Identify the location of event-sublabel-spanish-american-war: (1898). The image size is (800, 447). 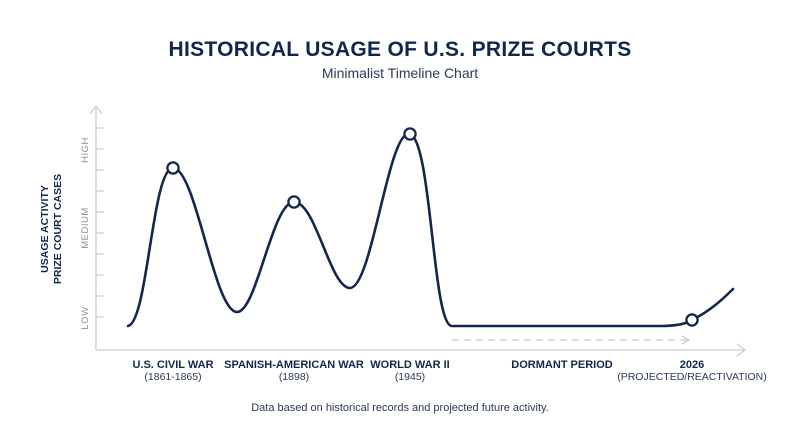
(294, 377).